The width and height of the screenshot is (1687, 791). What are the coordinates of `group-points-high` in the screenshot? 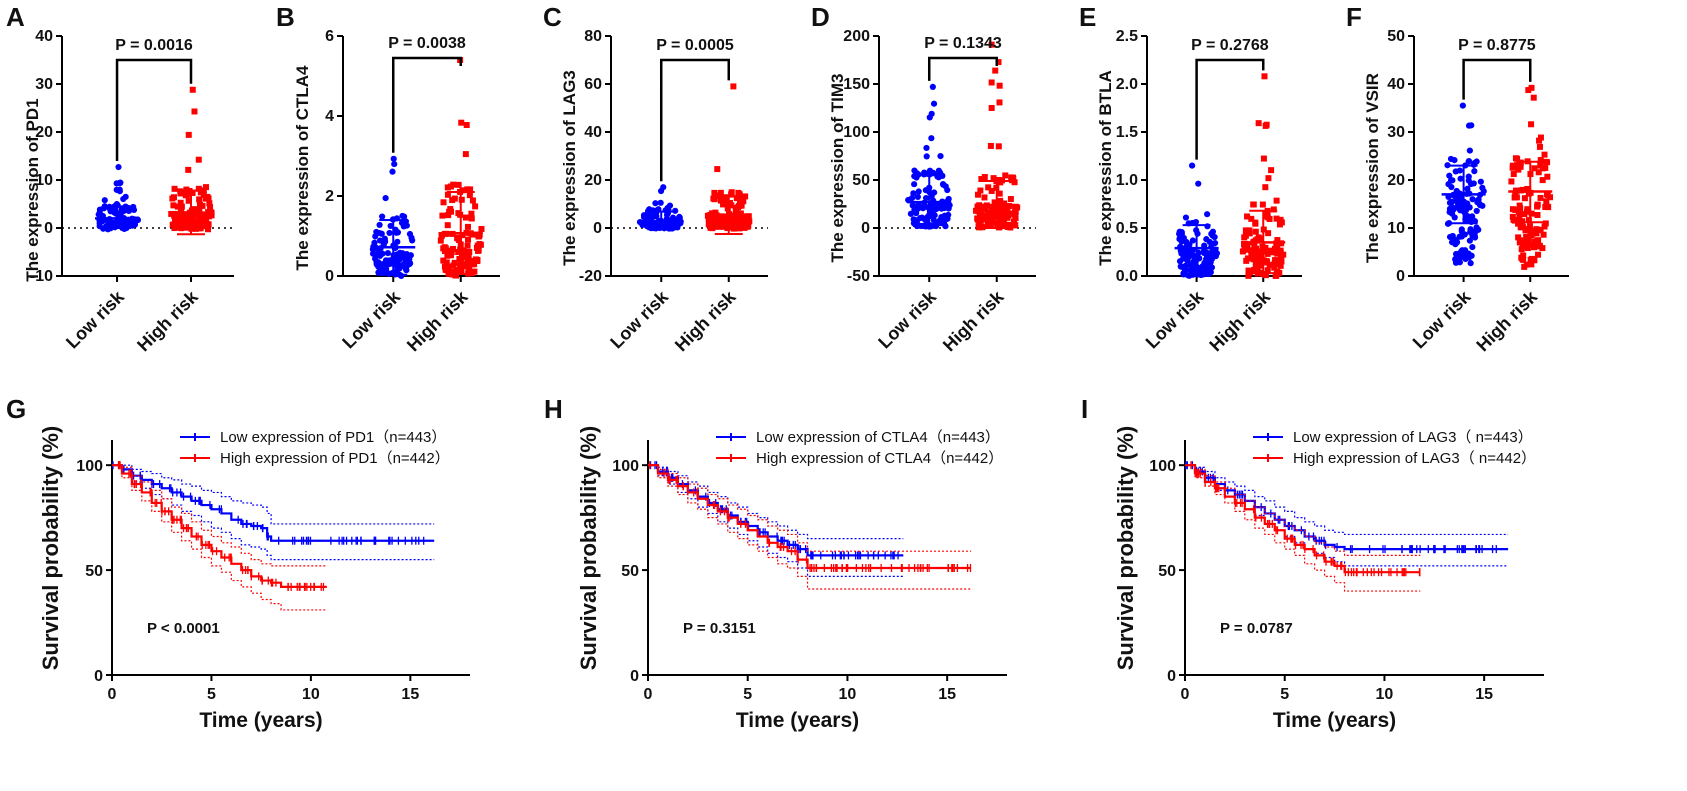 It's located at (1531, 177).